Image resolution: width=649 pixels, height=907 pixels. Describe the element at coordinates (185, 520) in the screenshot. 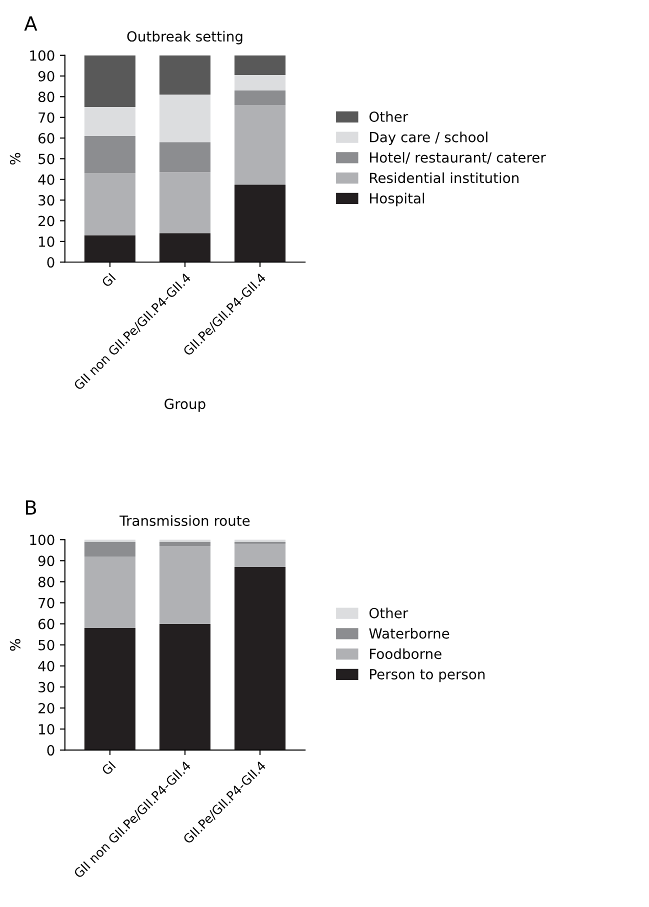

I see `chart-title: Transmission route` at that location.